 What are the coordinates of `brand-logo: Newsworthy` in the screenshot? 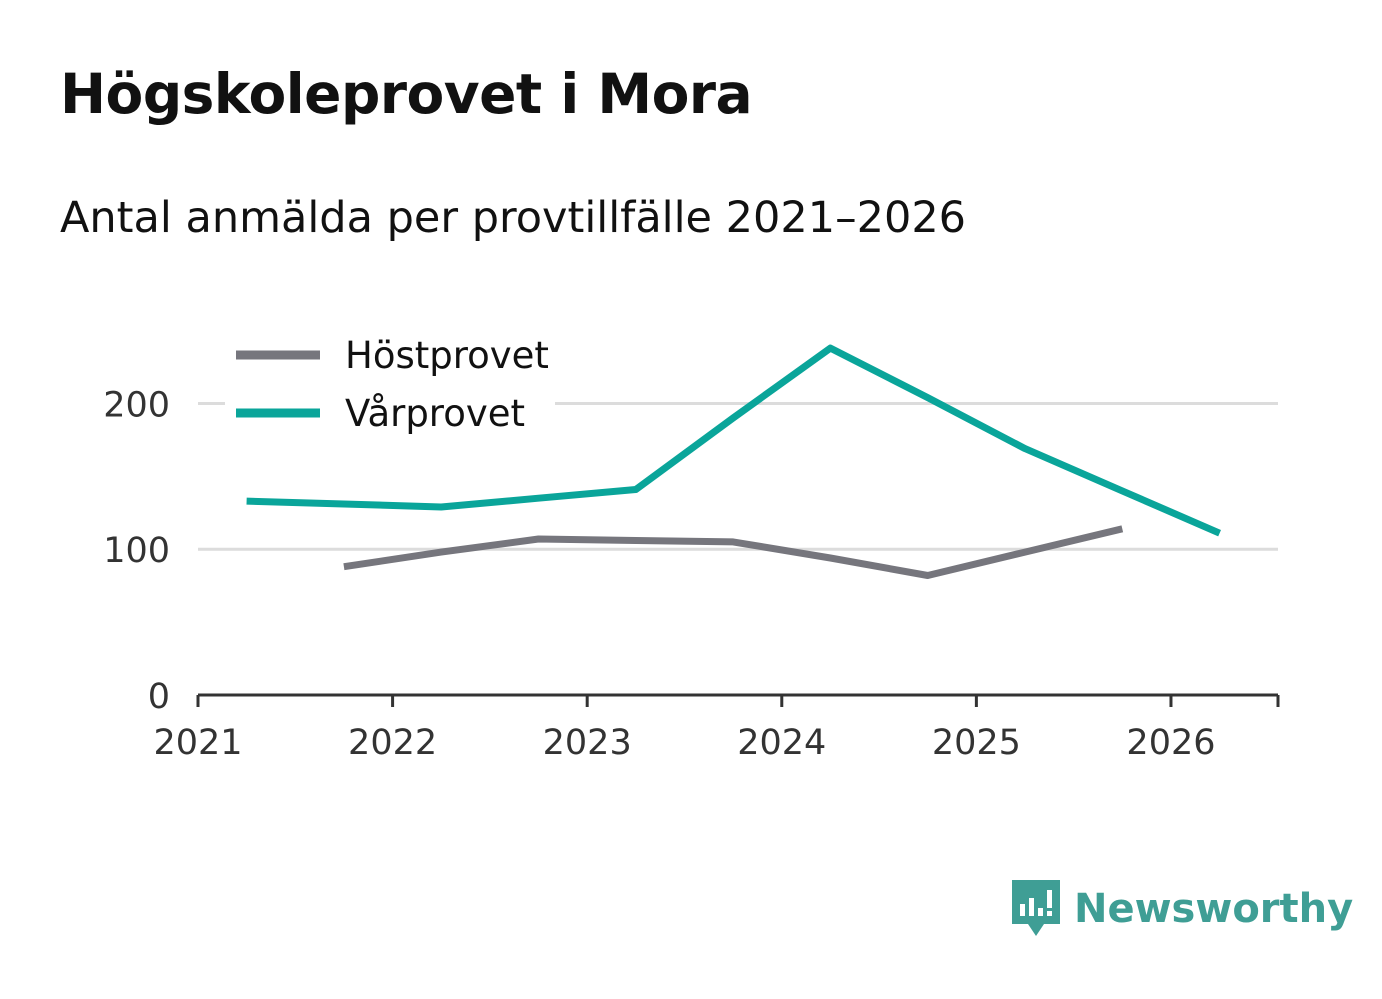 It's located at (1181, 909).